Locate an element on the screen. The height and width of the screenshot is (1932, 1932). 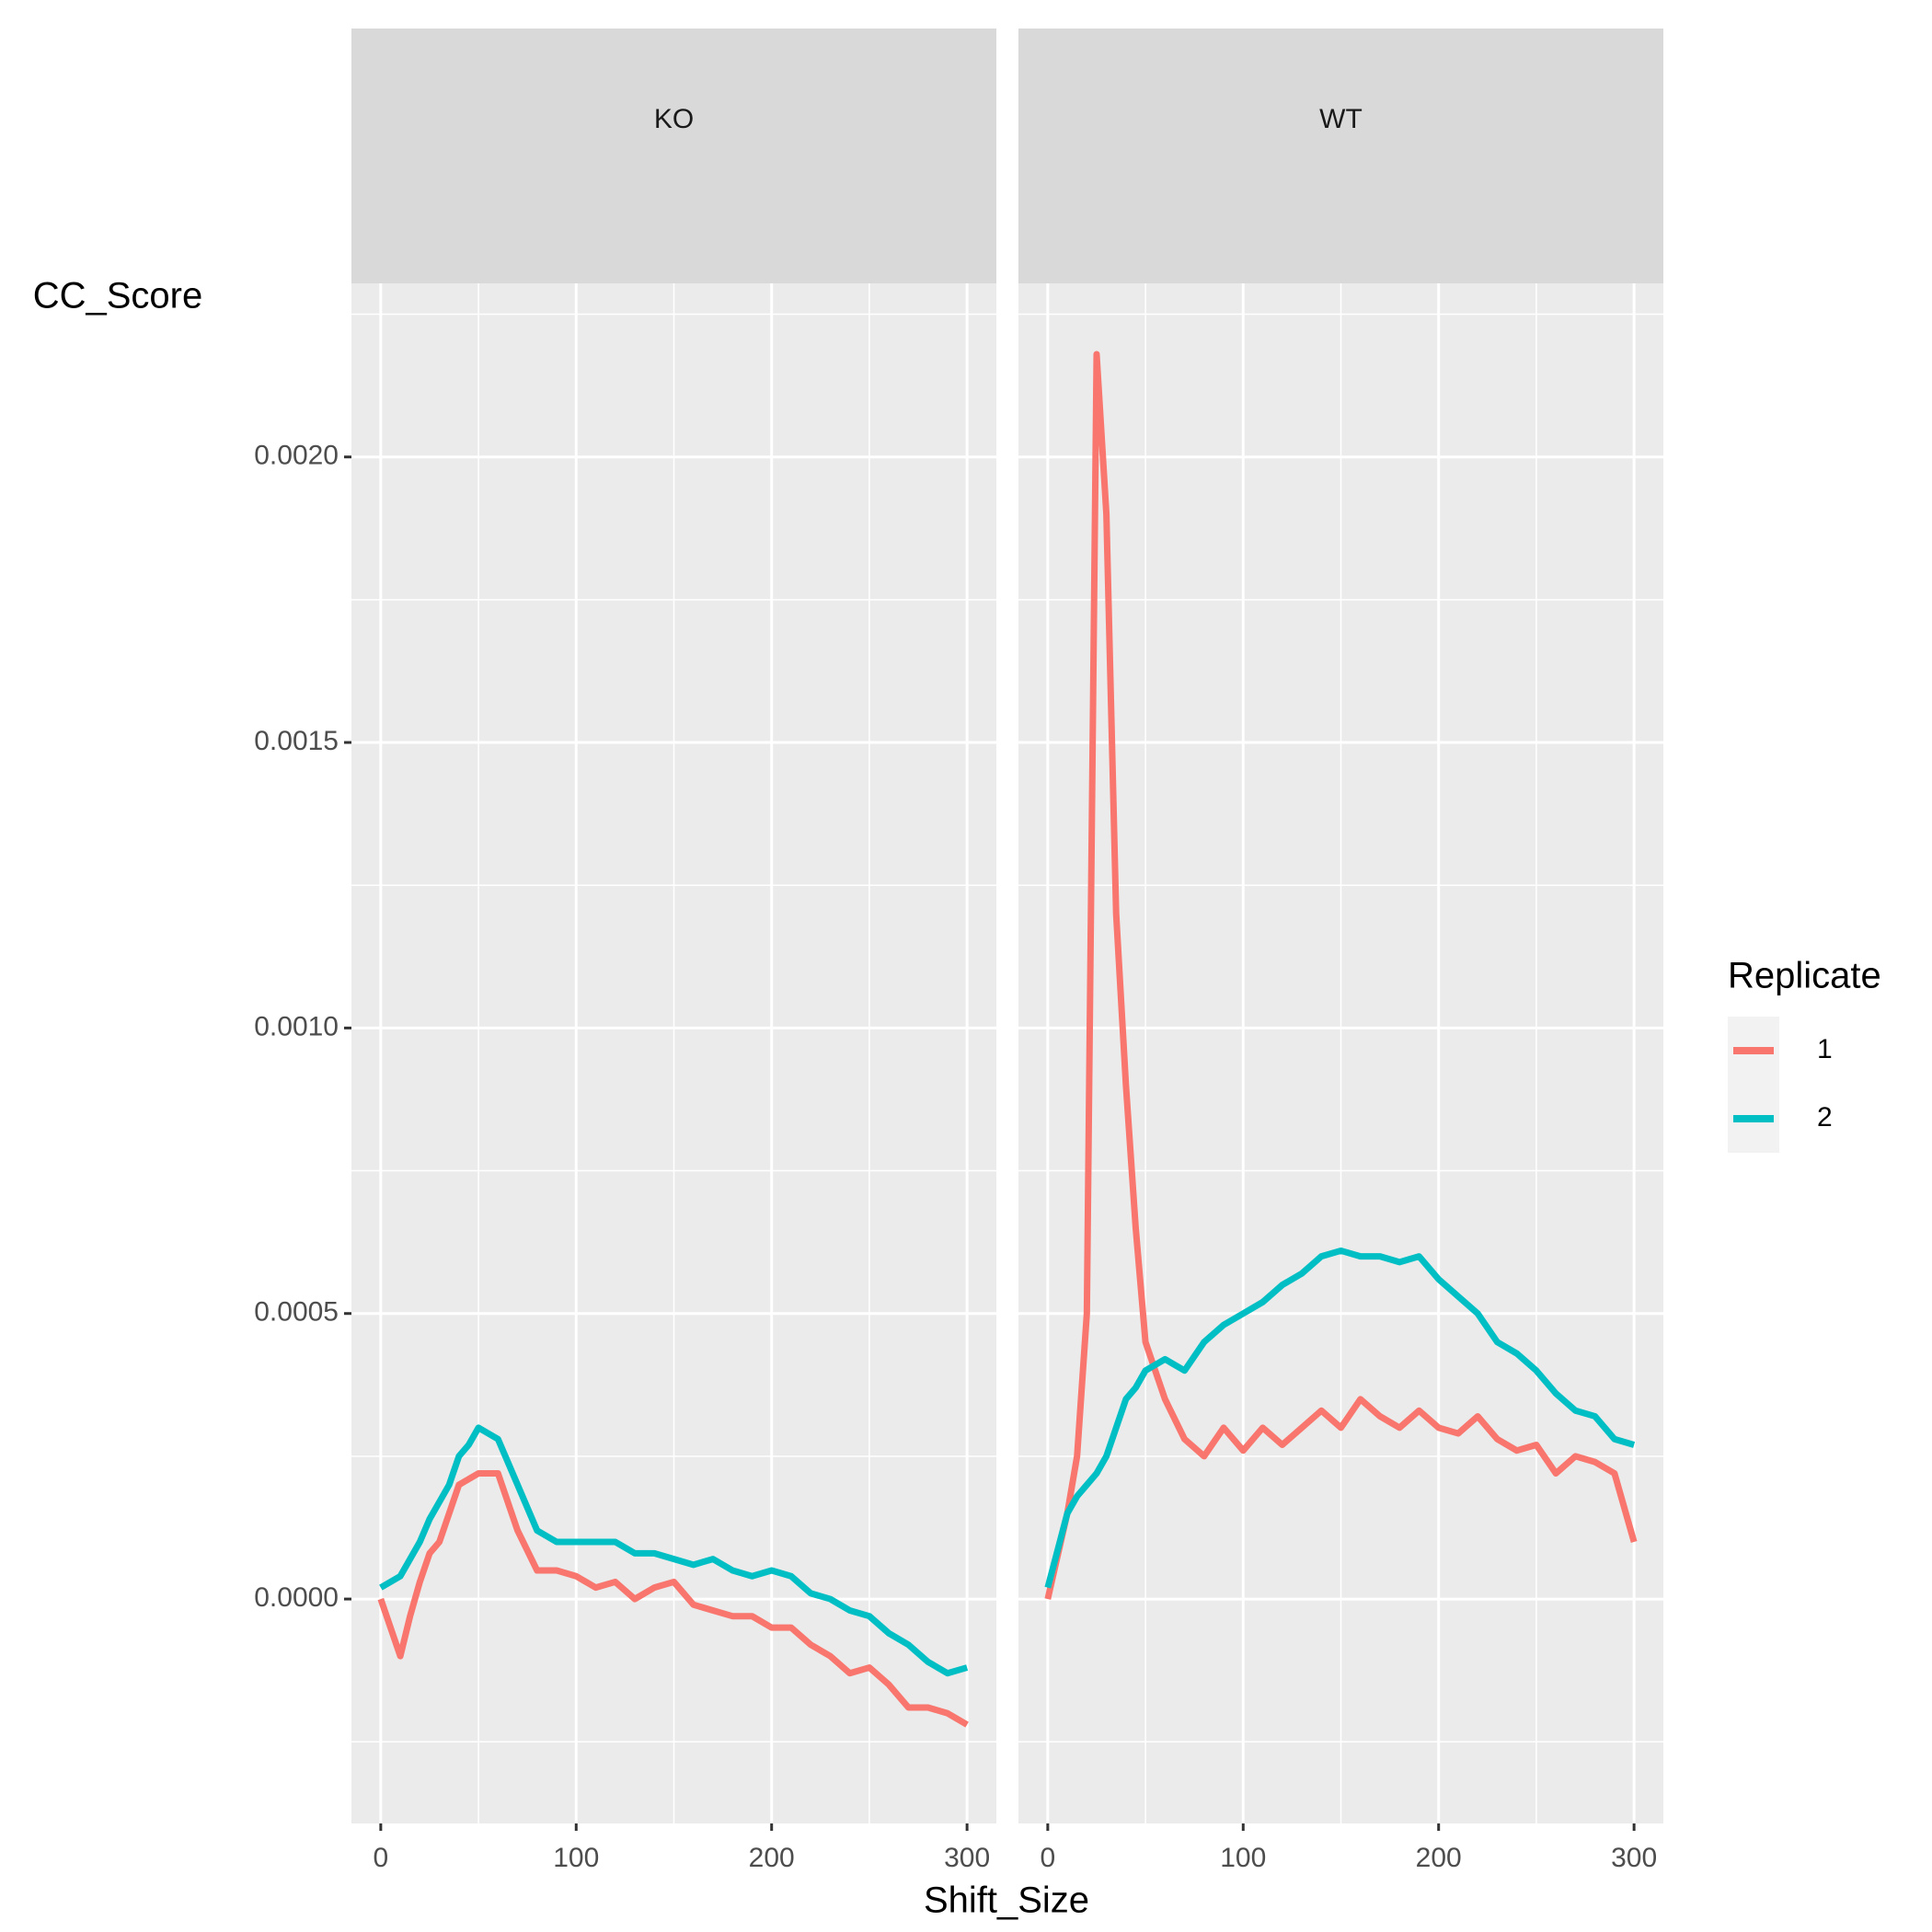
legend-label: 2 is located at coordinates (1825, 1117).